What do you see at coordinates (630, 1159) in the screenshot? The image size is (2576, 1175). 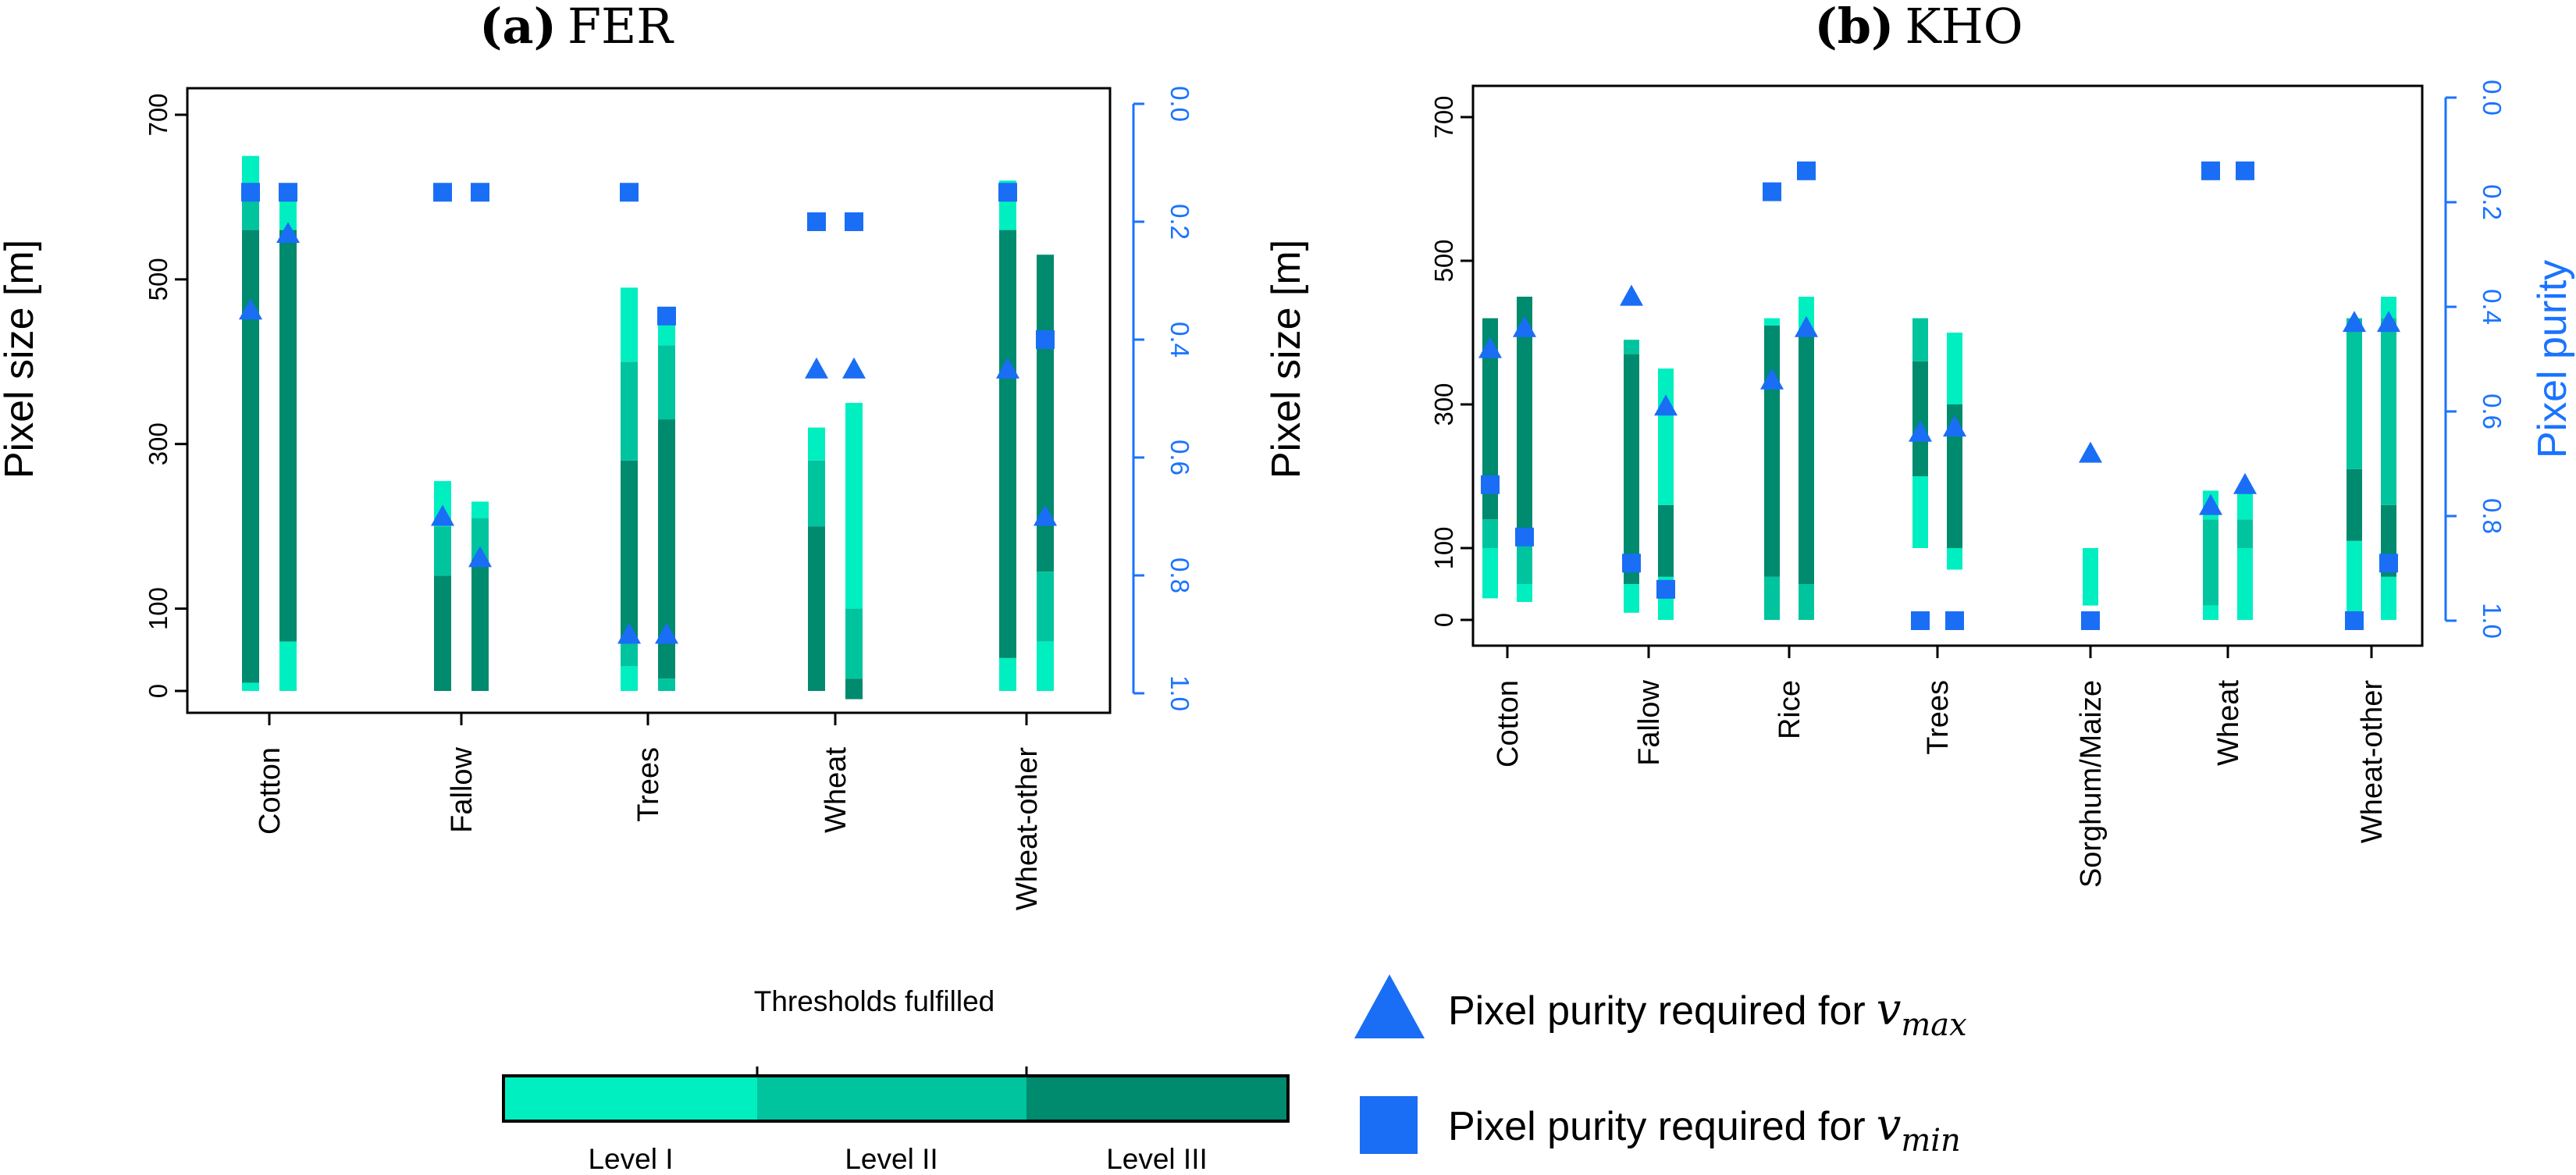 I see `level1-label: Level I` at bounding box center [630, 1159].